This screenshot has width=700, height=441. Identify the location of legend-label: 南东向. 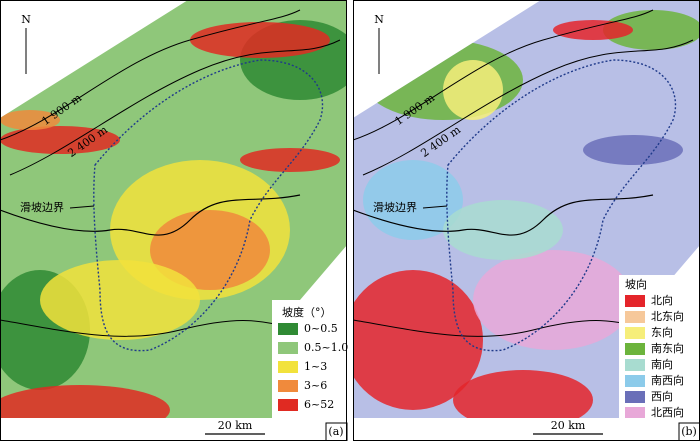
(667, 348).